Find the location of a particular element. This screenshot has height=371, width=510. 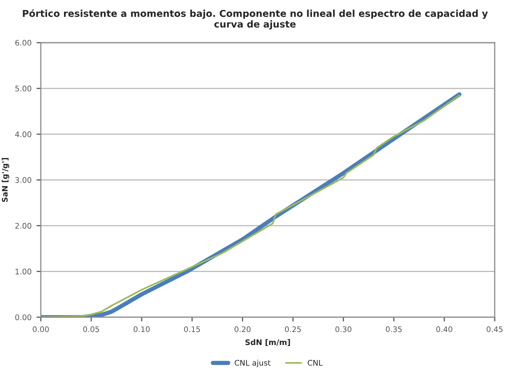

chart-title: Pórtico resistente a momentos bajo. Componente no lineal del espectro de capacidad y curva de ajuste is located at coordinates (255, 19).